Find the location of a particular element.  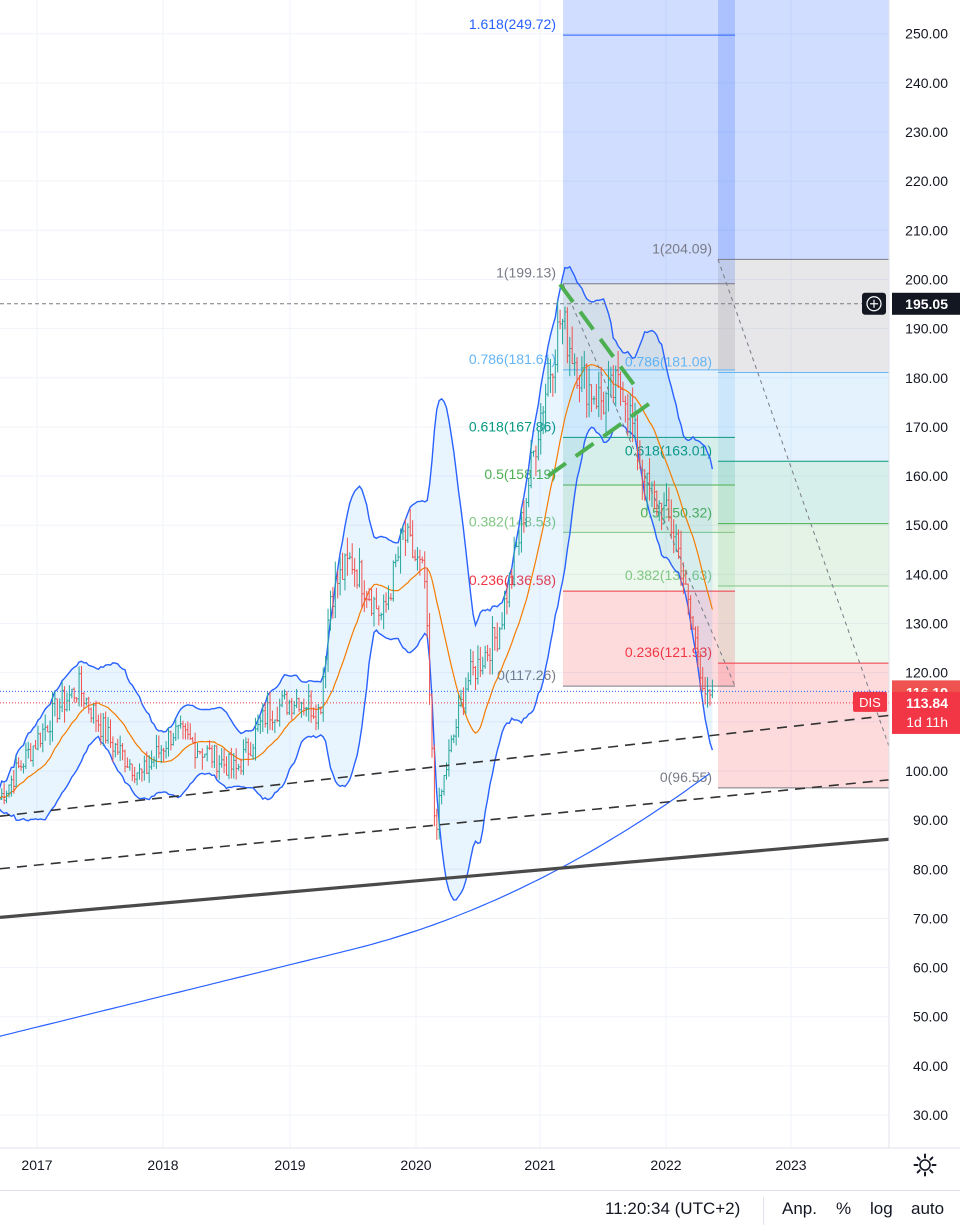

symbol-label: DIS is located at coordinates (870, 702).